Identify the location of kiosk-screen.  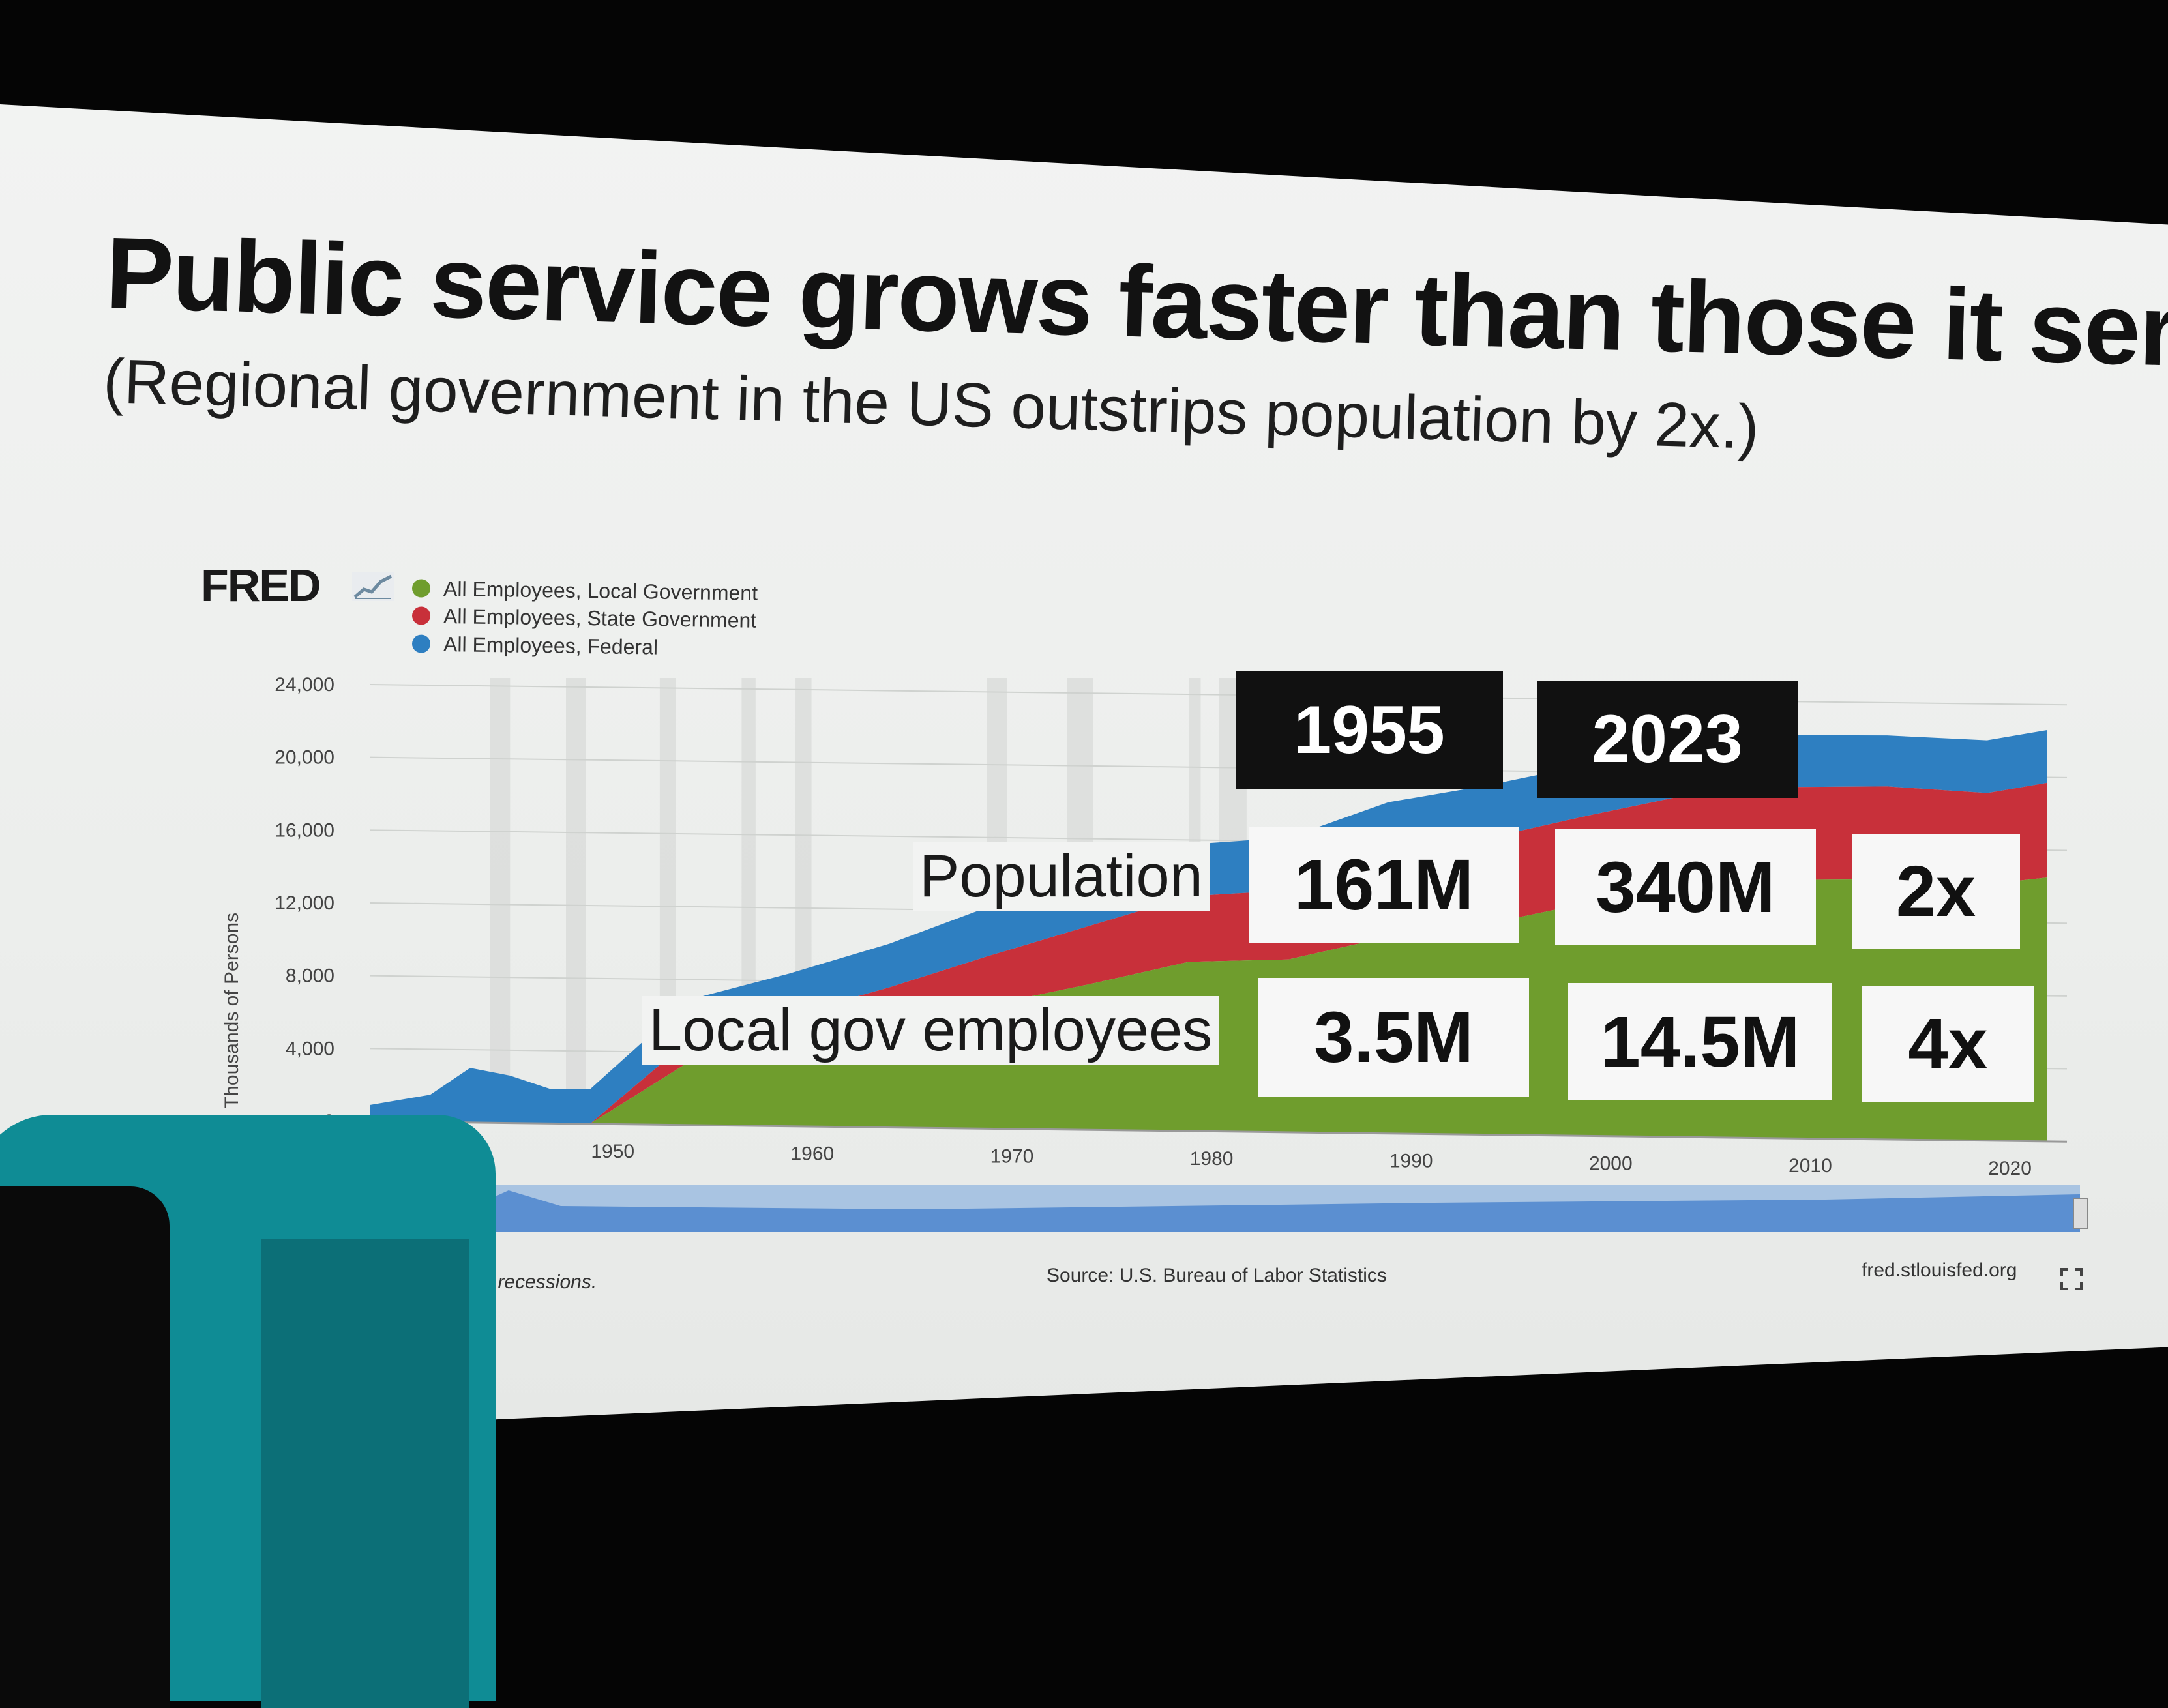
(85, 1447).